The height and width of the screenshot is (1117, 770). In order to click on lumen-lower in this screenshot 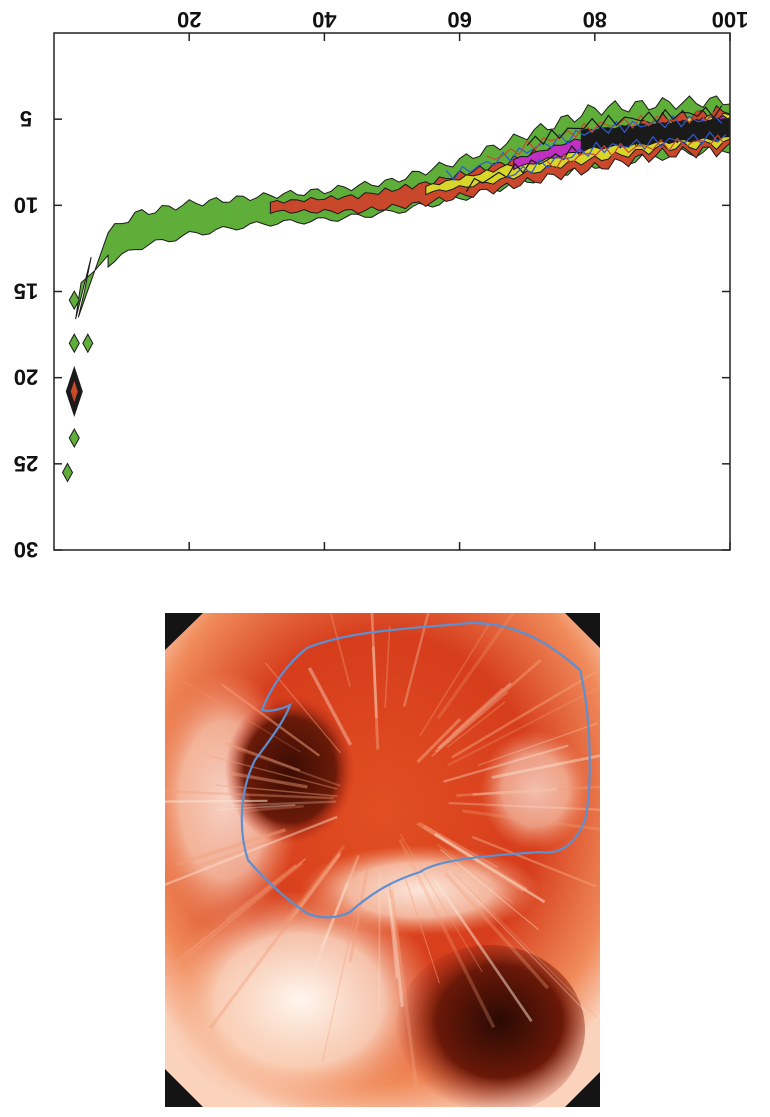, I will do `click(490, 1026)`.